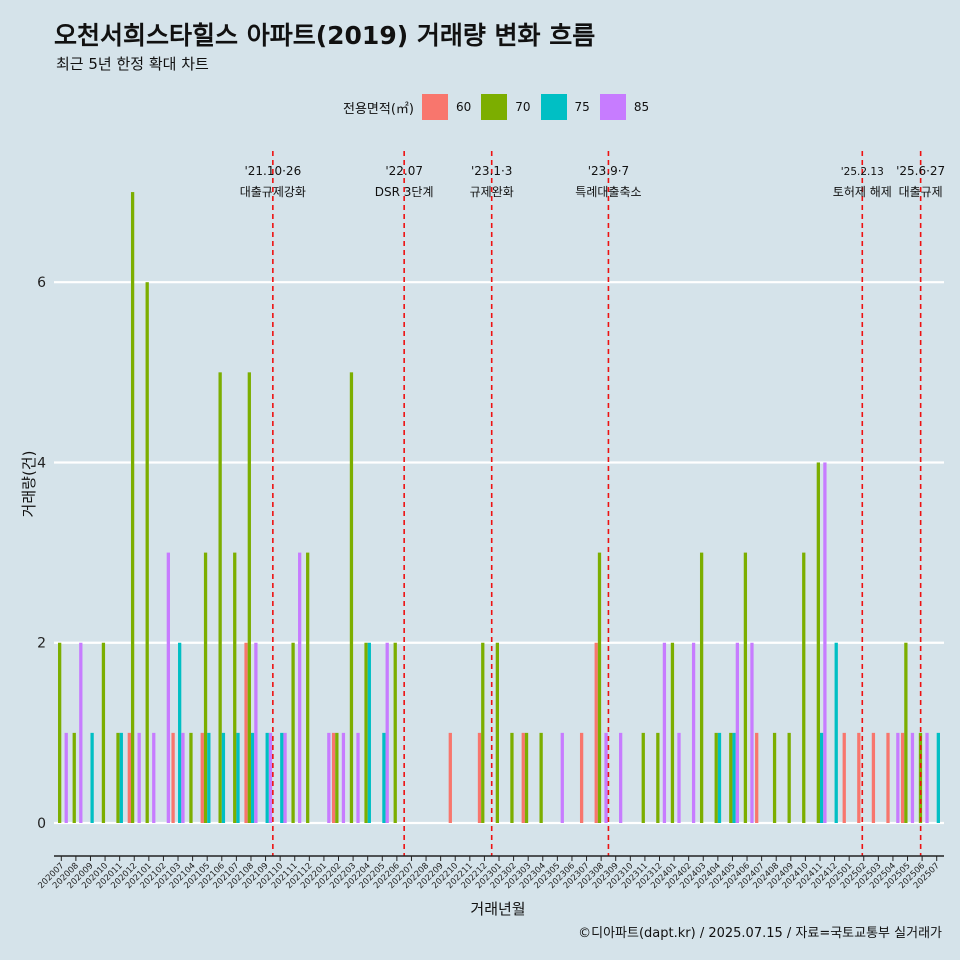 The width and height of the screenshot is (960, 960). What do you see at coordinates (404, 171) in the screenshot?
I see `event-date: '22.07` at bounding box center [404, 171].